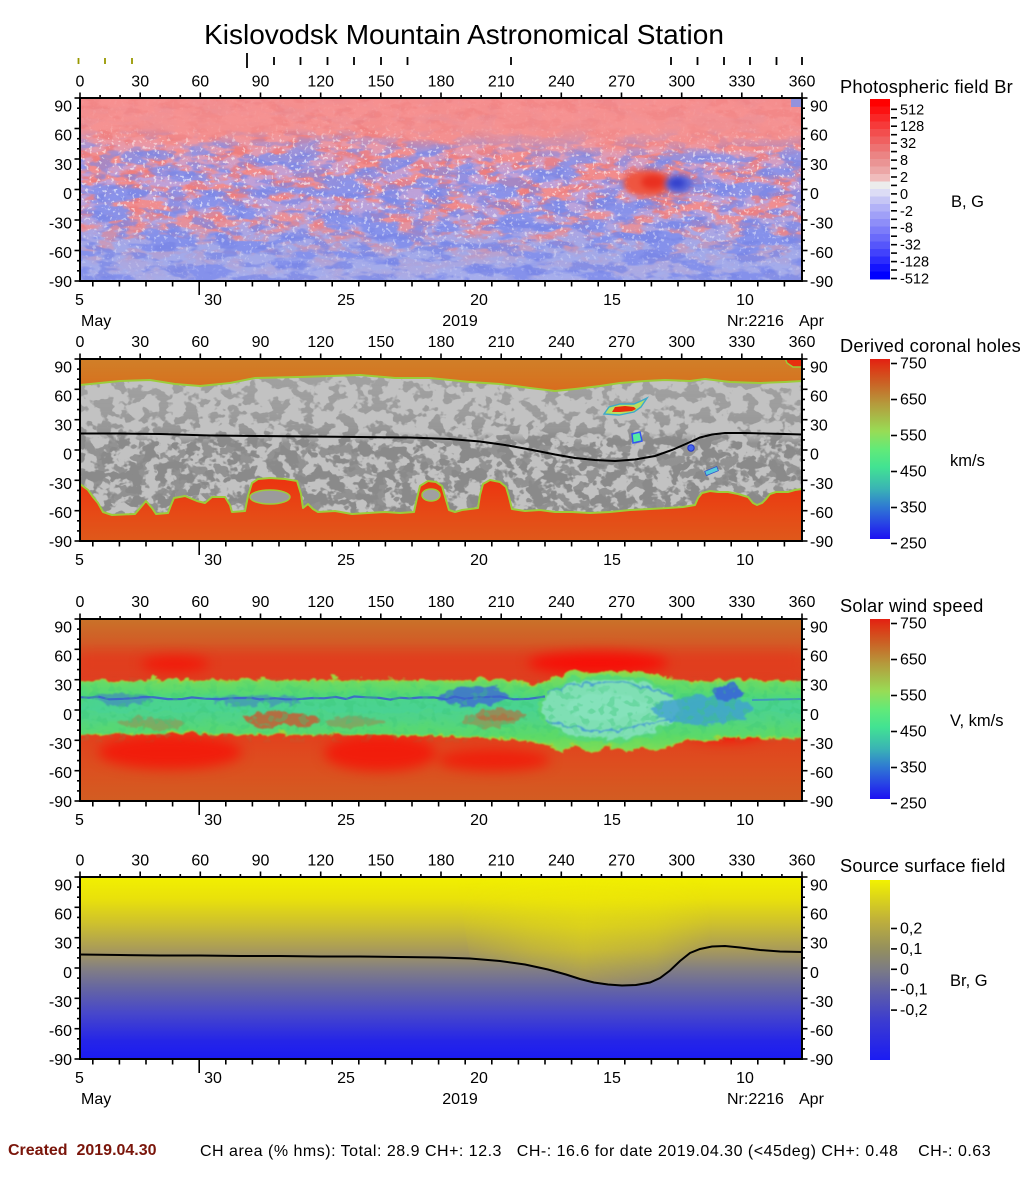  I want to click on svg-text: 2019, so click(460, 1099).